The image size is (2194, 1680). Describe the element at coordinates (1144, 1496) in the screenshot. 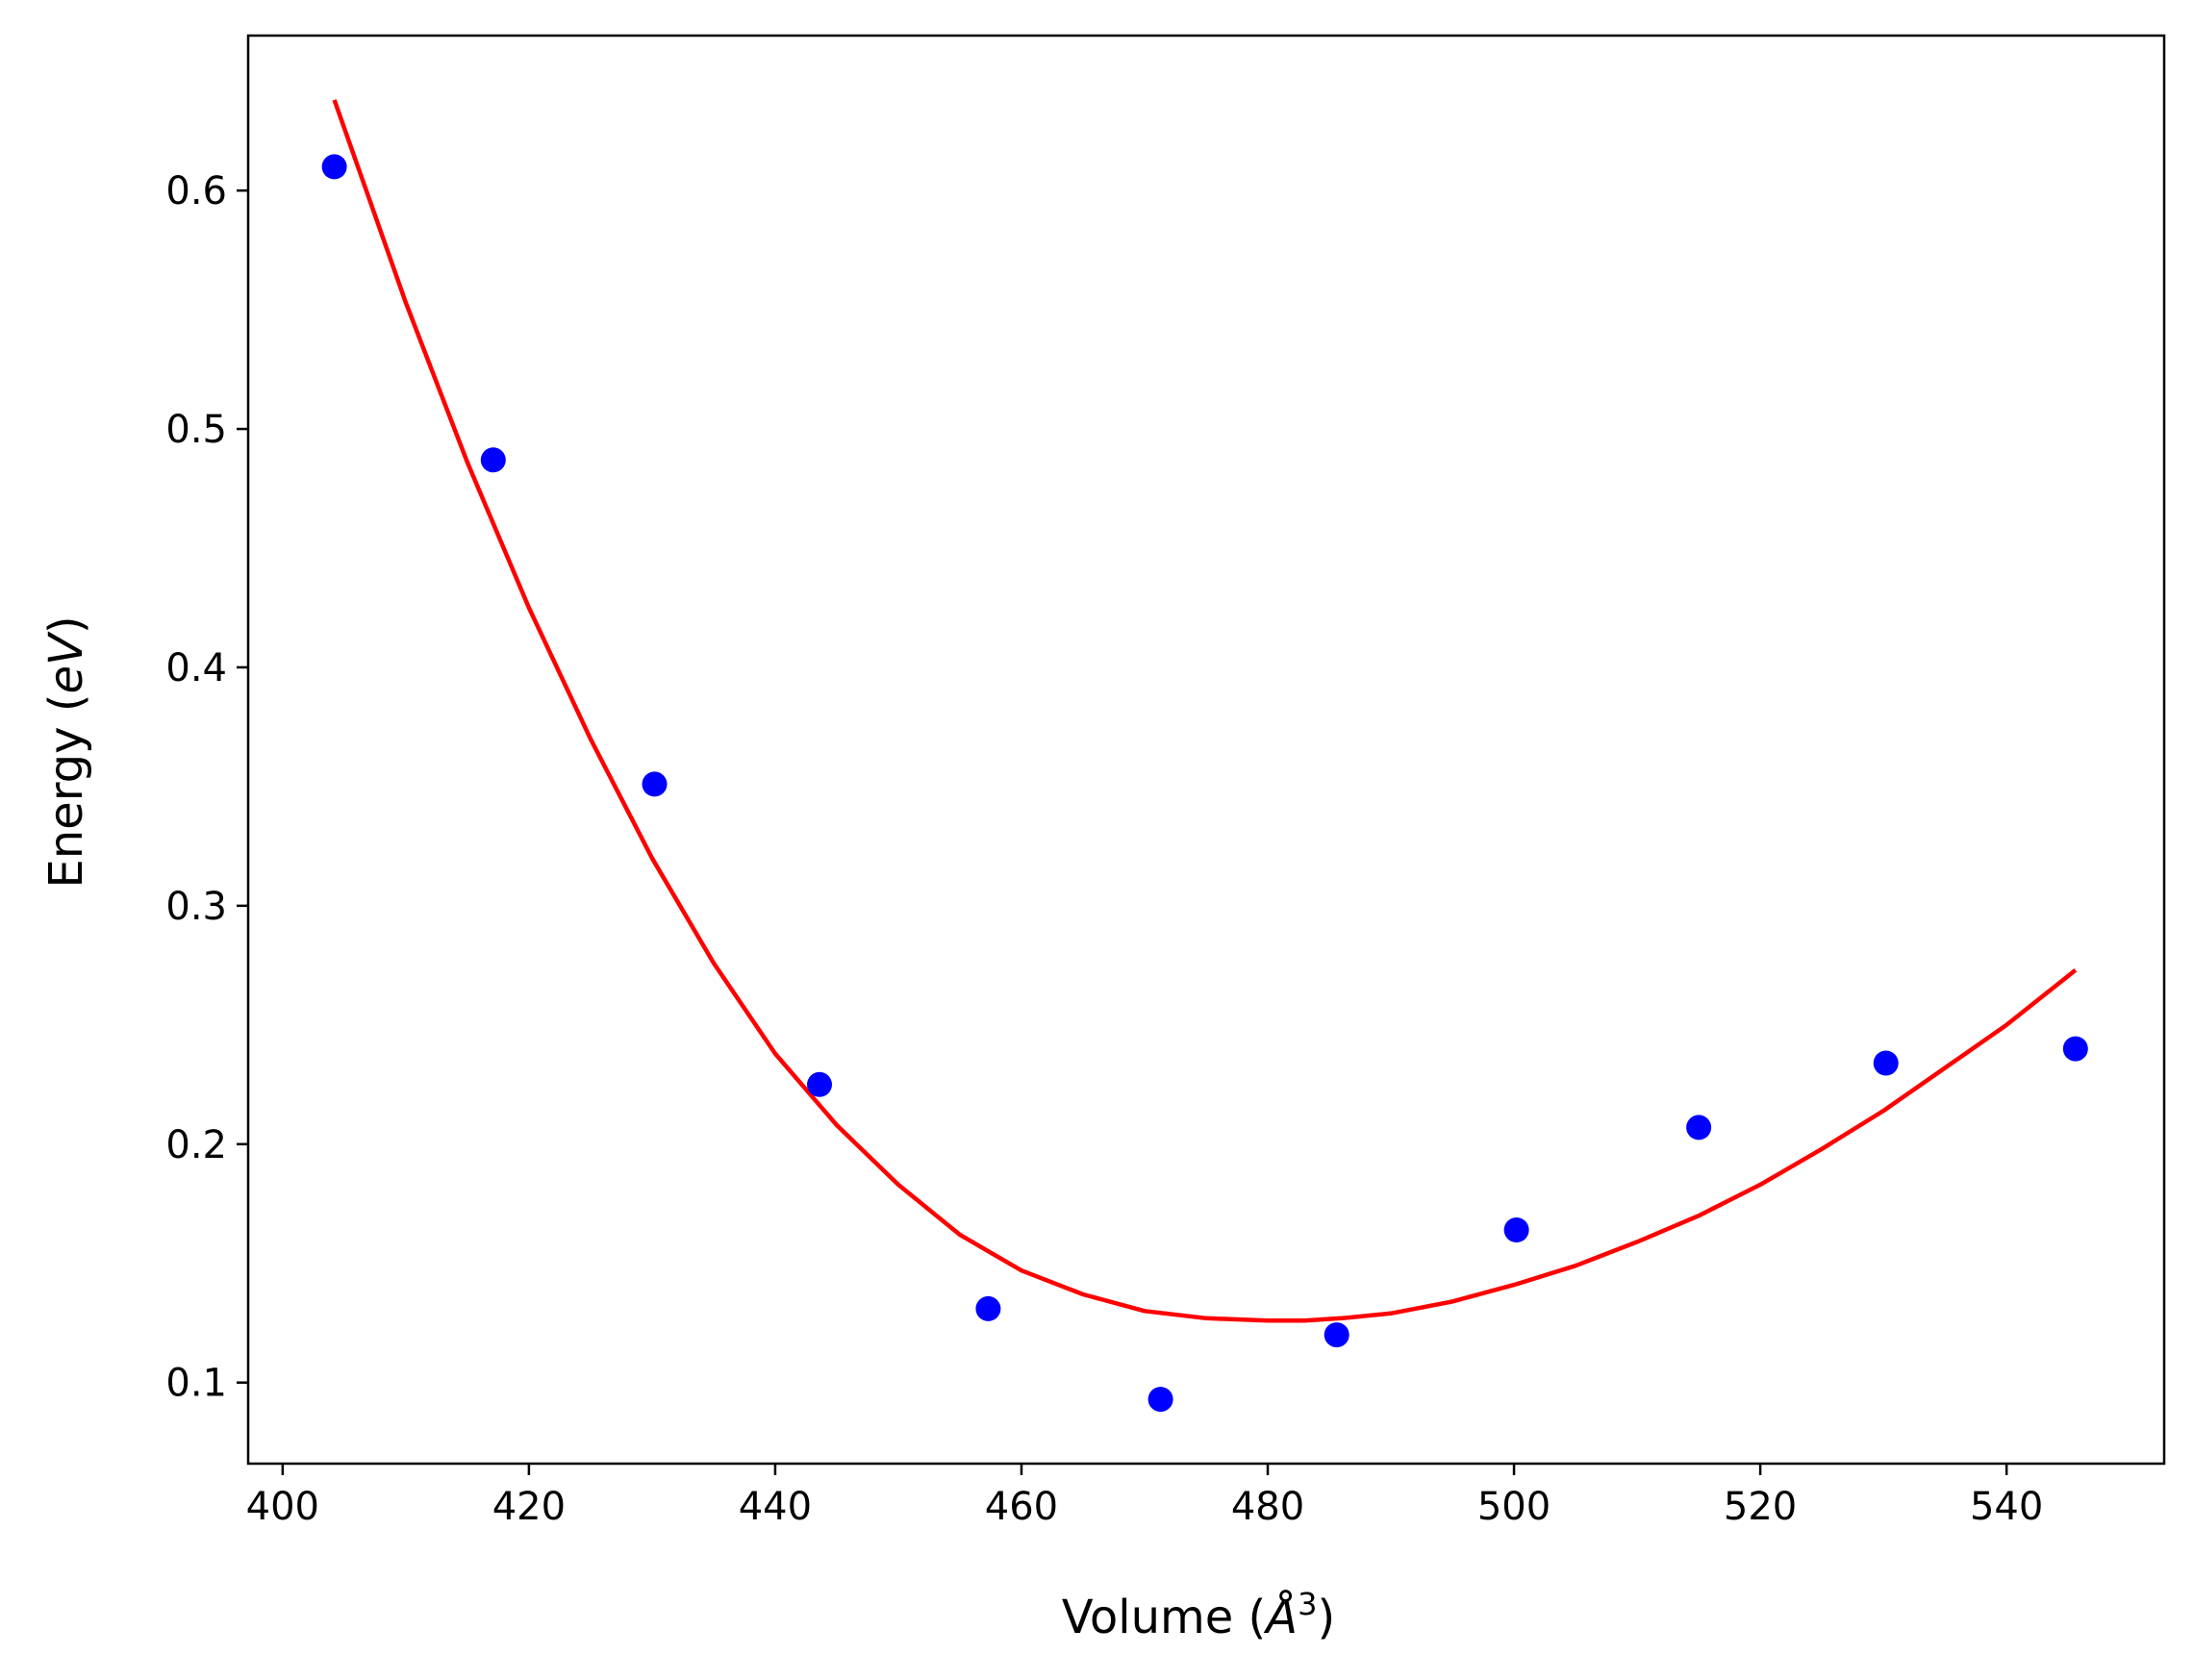

I see `x-axis-ticks: 400 420 440 460 480 500 520 540` at that location.